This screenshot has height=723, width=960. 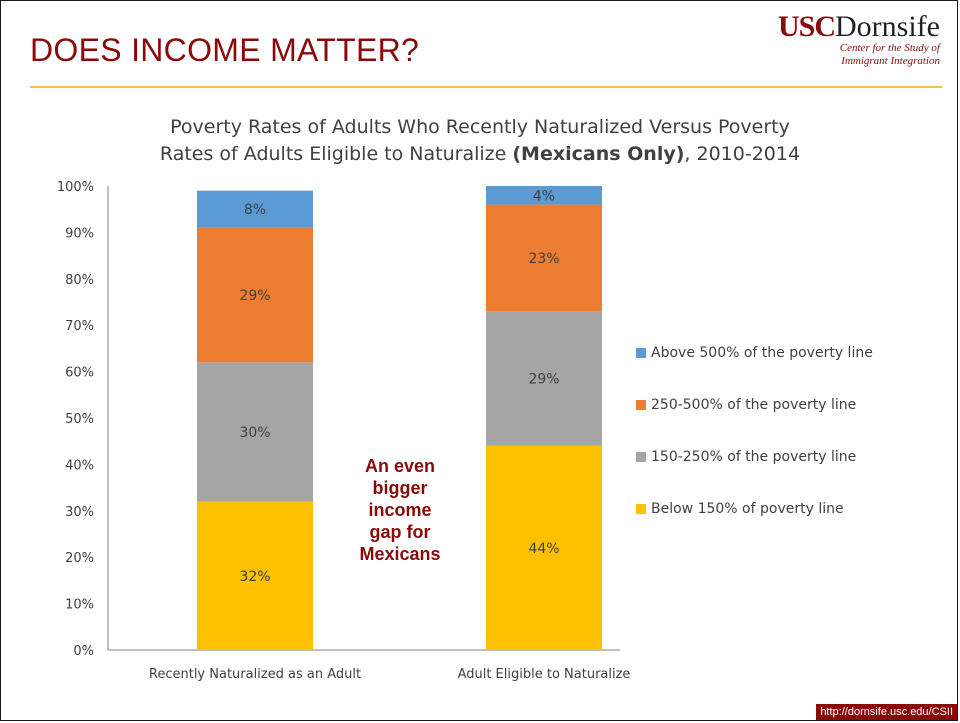 What do you see at coordinates (79, 605) in the screenshot?
I see `y-tick-label: 10%` at bounding box center [79, 605].